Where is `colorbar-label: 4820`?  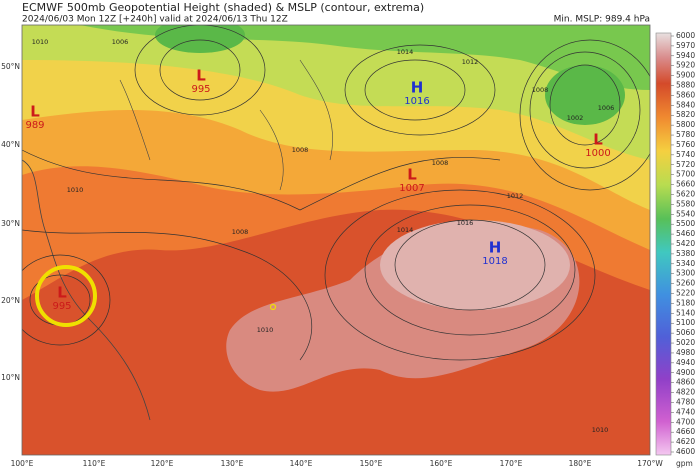
colorbar-label: 4820 is located at coordinates (685, 392).